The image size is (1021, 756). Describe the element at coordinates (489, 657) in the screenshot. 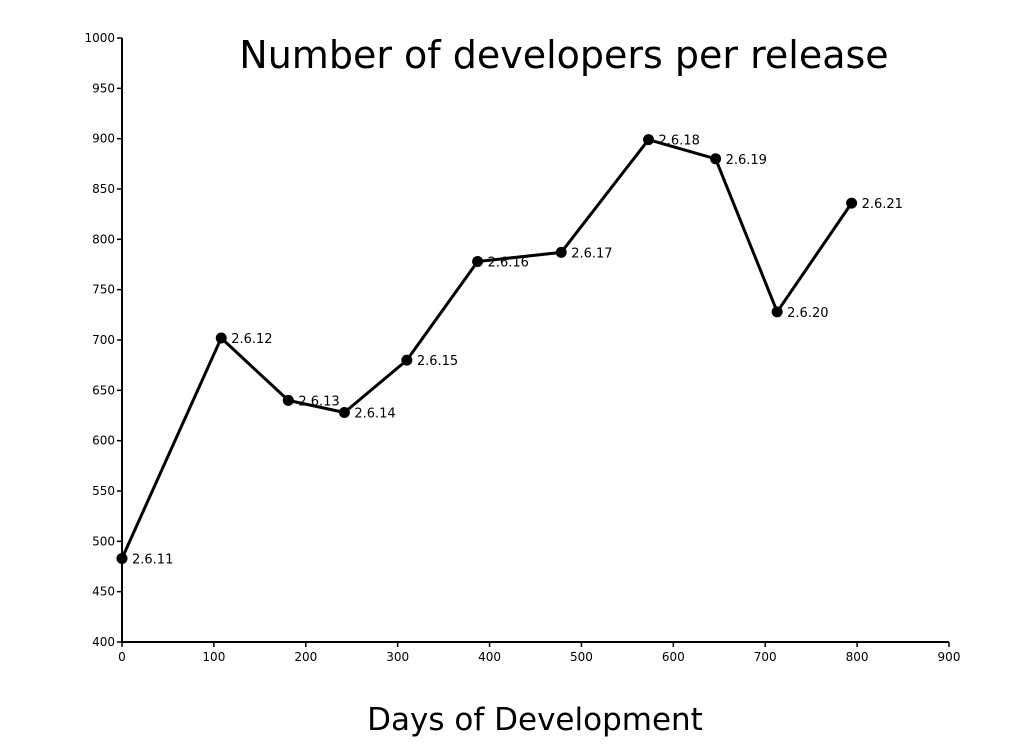

I see `x-tick-label: 400` at that location.